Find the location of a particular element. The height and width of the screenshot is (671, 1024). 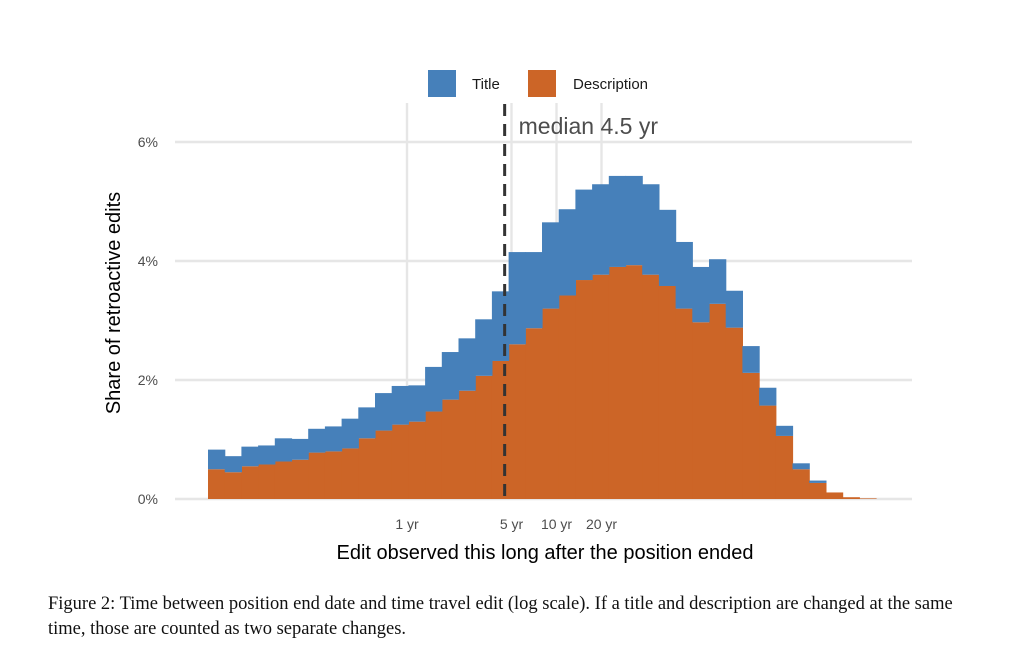

y-tick-labels: 0% 2% 4% 6% is located at coordinates (148, 320).